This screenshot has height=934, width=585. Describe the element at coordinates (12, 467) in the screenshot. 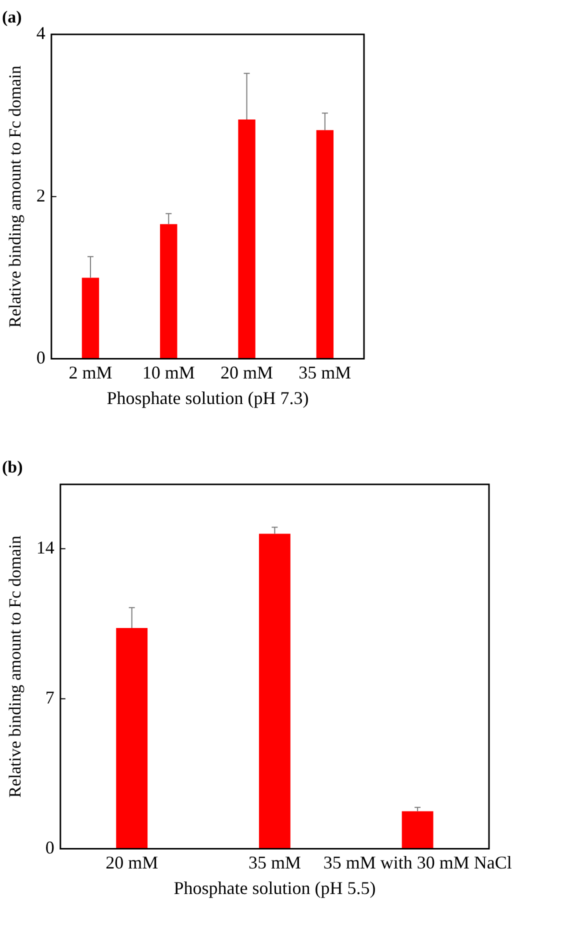

I see `chart-title: (b)` at that location.